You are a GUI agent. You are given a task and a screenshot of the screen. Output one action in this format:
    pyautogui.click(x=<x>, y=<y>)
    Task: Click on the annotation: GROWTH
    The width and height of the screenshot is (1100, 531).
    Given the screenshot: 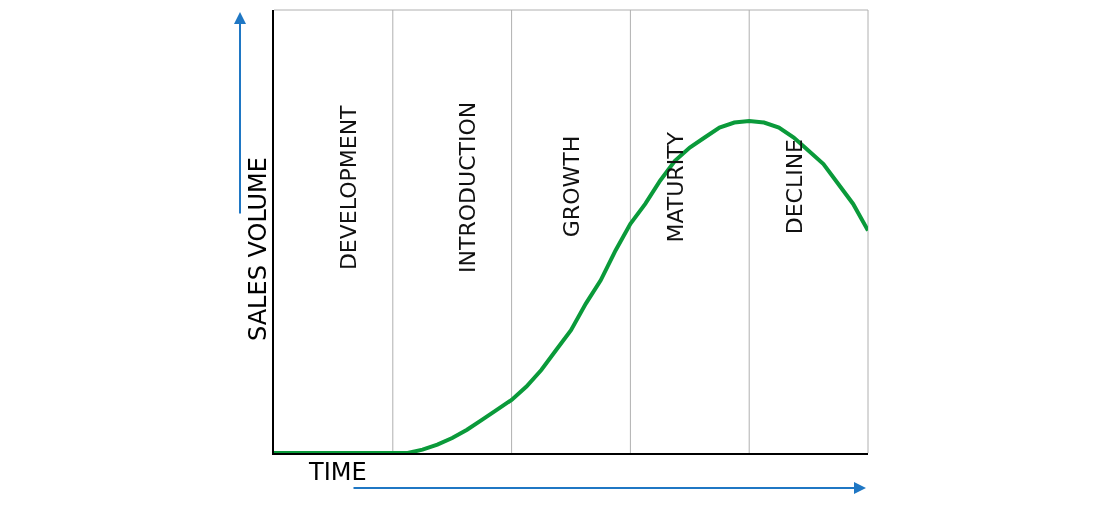 What is the action you would take?
    pyautogui.click(x=571, y=186)
    